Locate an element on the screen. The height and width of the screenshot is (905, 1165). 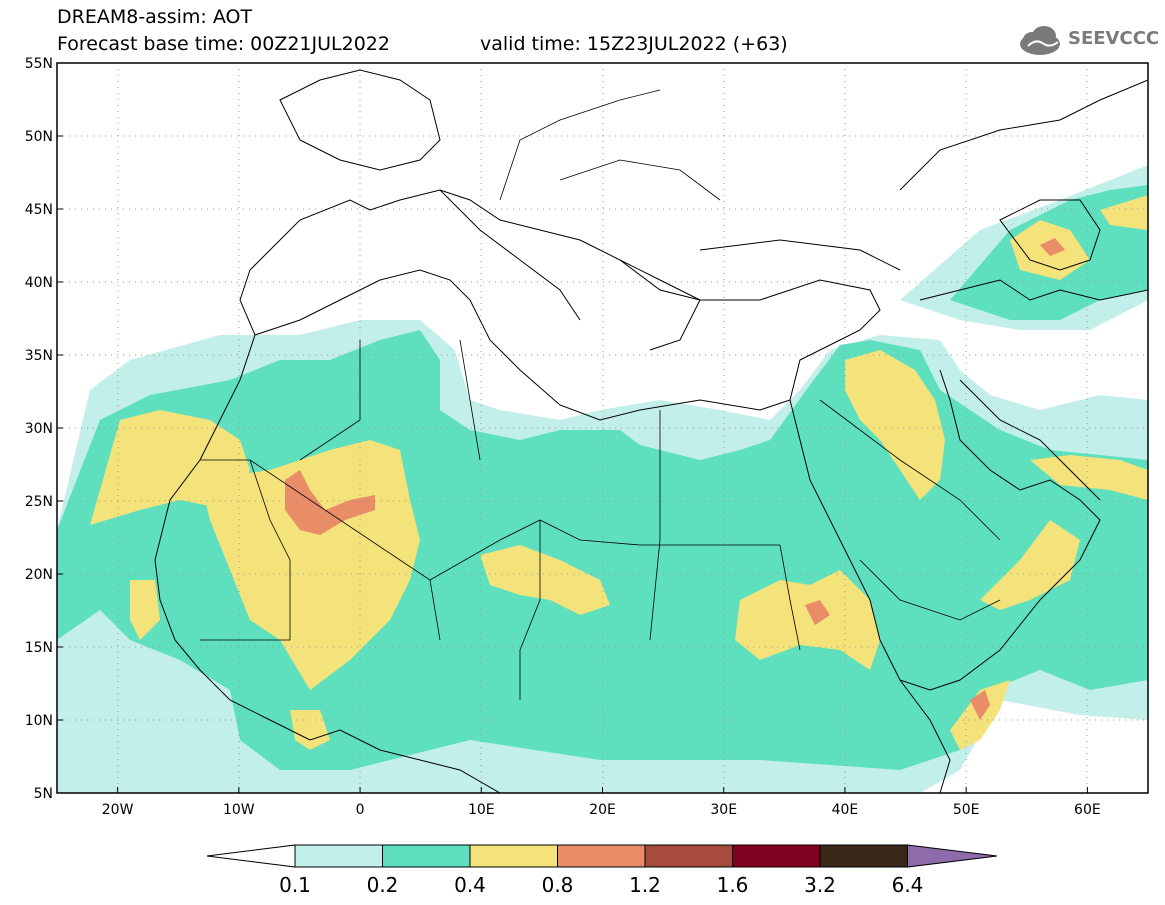
lon-axis: 20W 10W 0 10E 20E 30E 40E 50E 60E is located at coordinates (601, 802).